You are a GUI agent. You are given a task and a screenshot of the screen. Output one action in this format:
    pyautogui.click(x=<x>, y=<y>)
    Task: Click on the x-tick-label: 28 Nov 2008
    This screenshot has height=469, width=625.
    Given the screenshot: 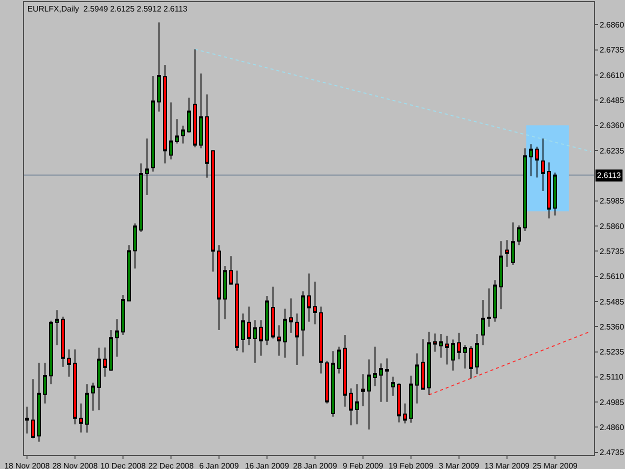 What is the action you would take?
    pyautogui.click(x=75, y=465)
    